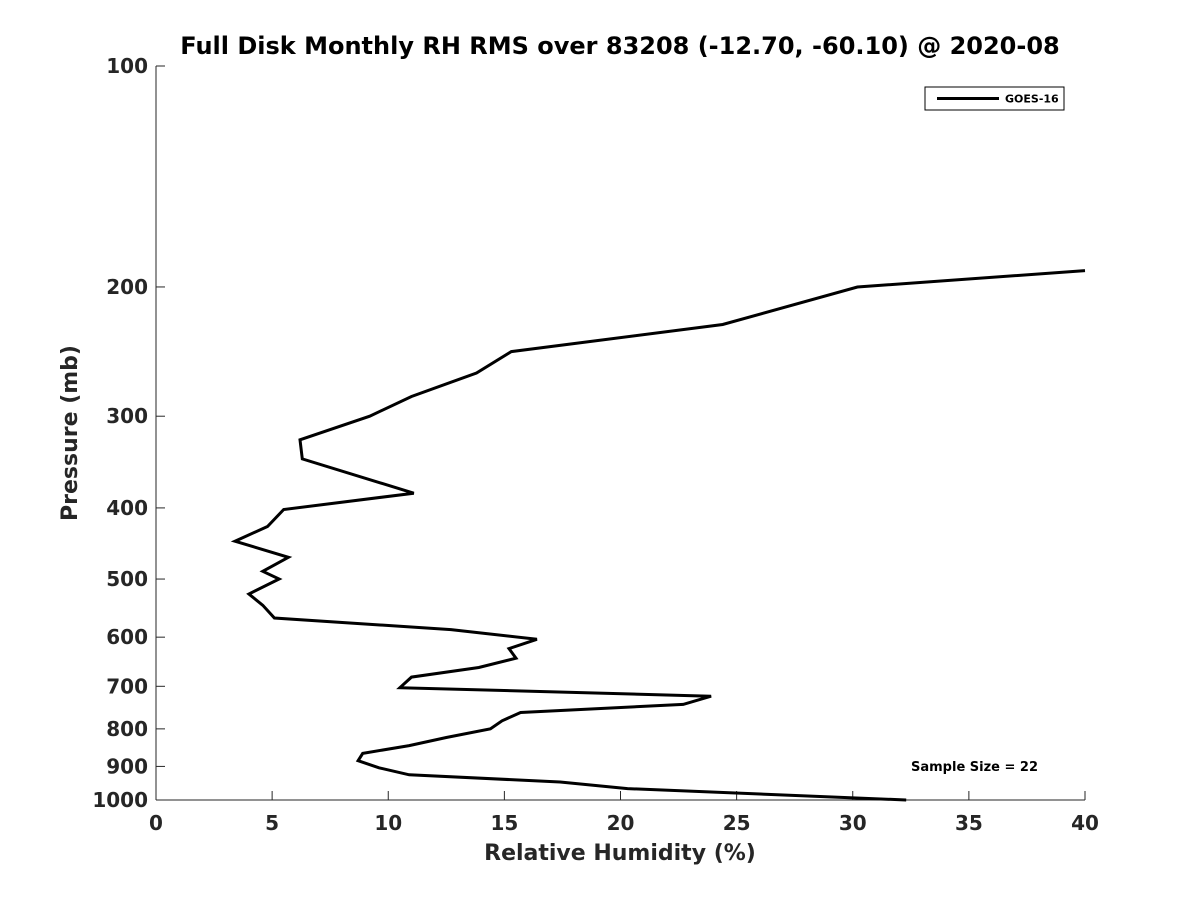 This screenshot has height=900, width=1200. I want to click on x-ticks: 0 5 10 15 20 25 30 35 40, so click(624, 813).